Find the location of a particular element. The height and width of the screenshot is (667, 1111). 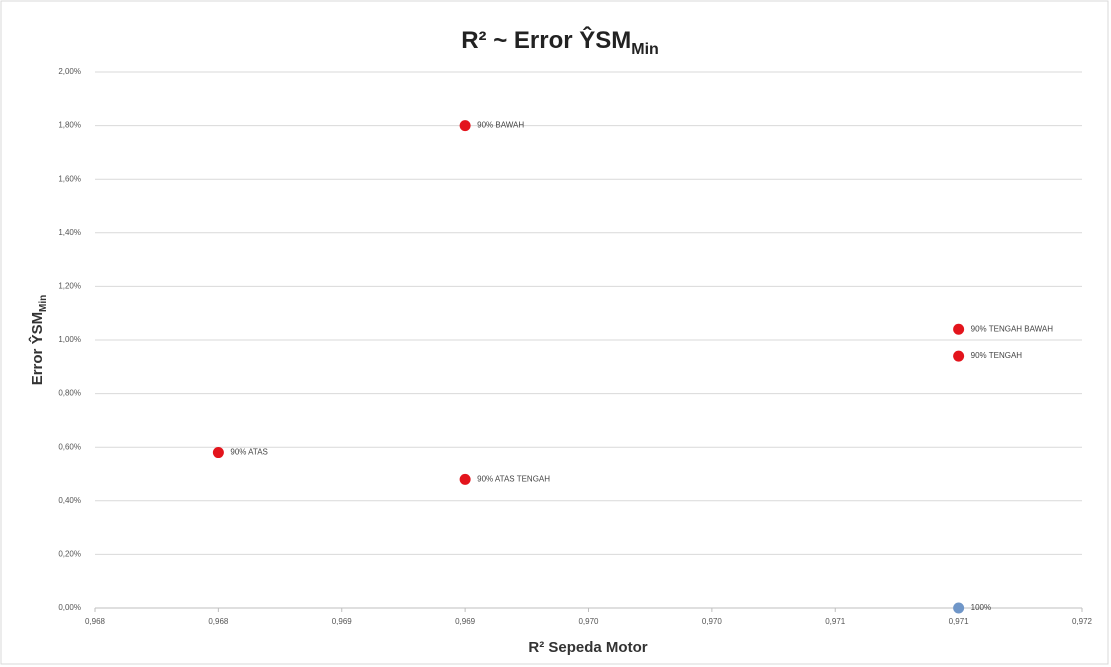

title-sub: Min is located at coordinates (645, 49).